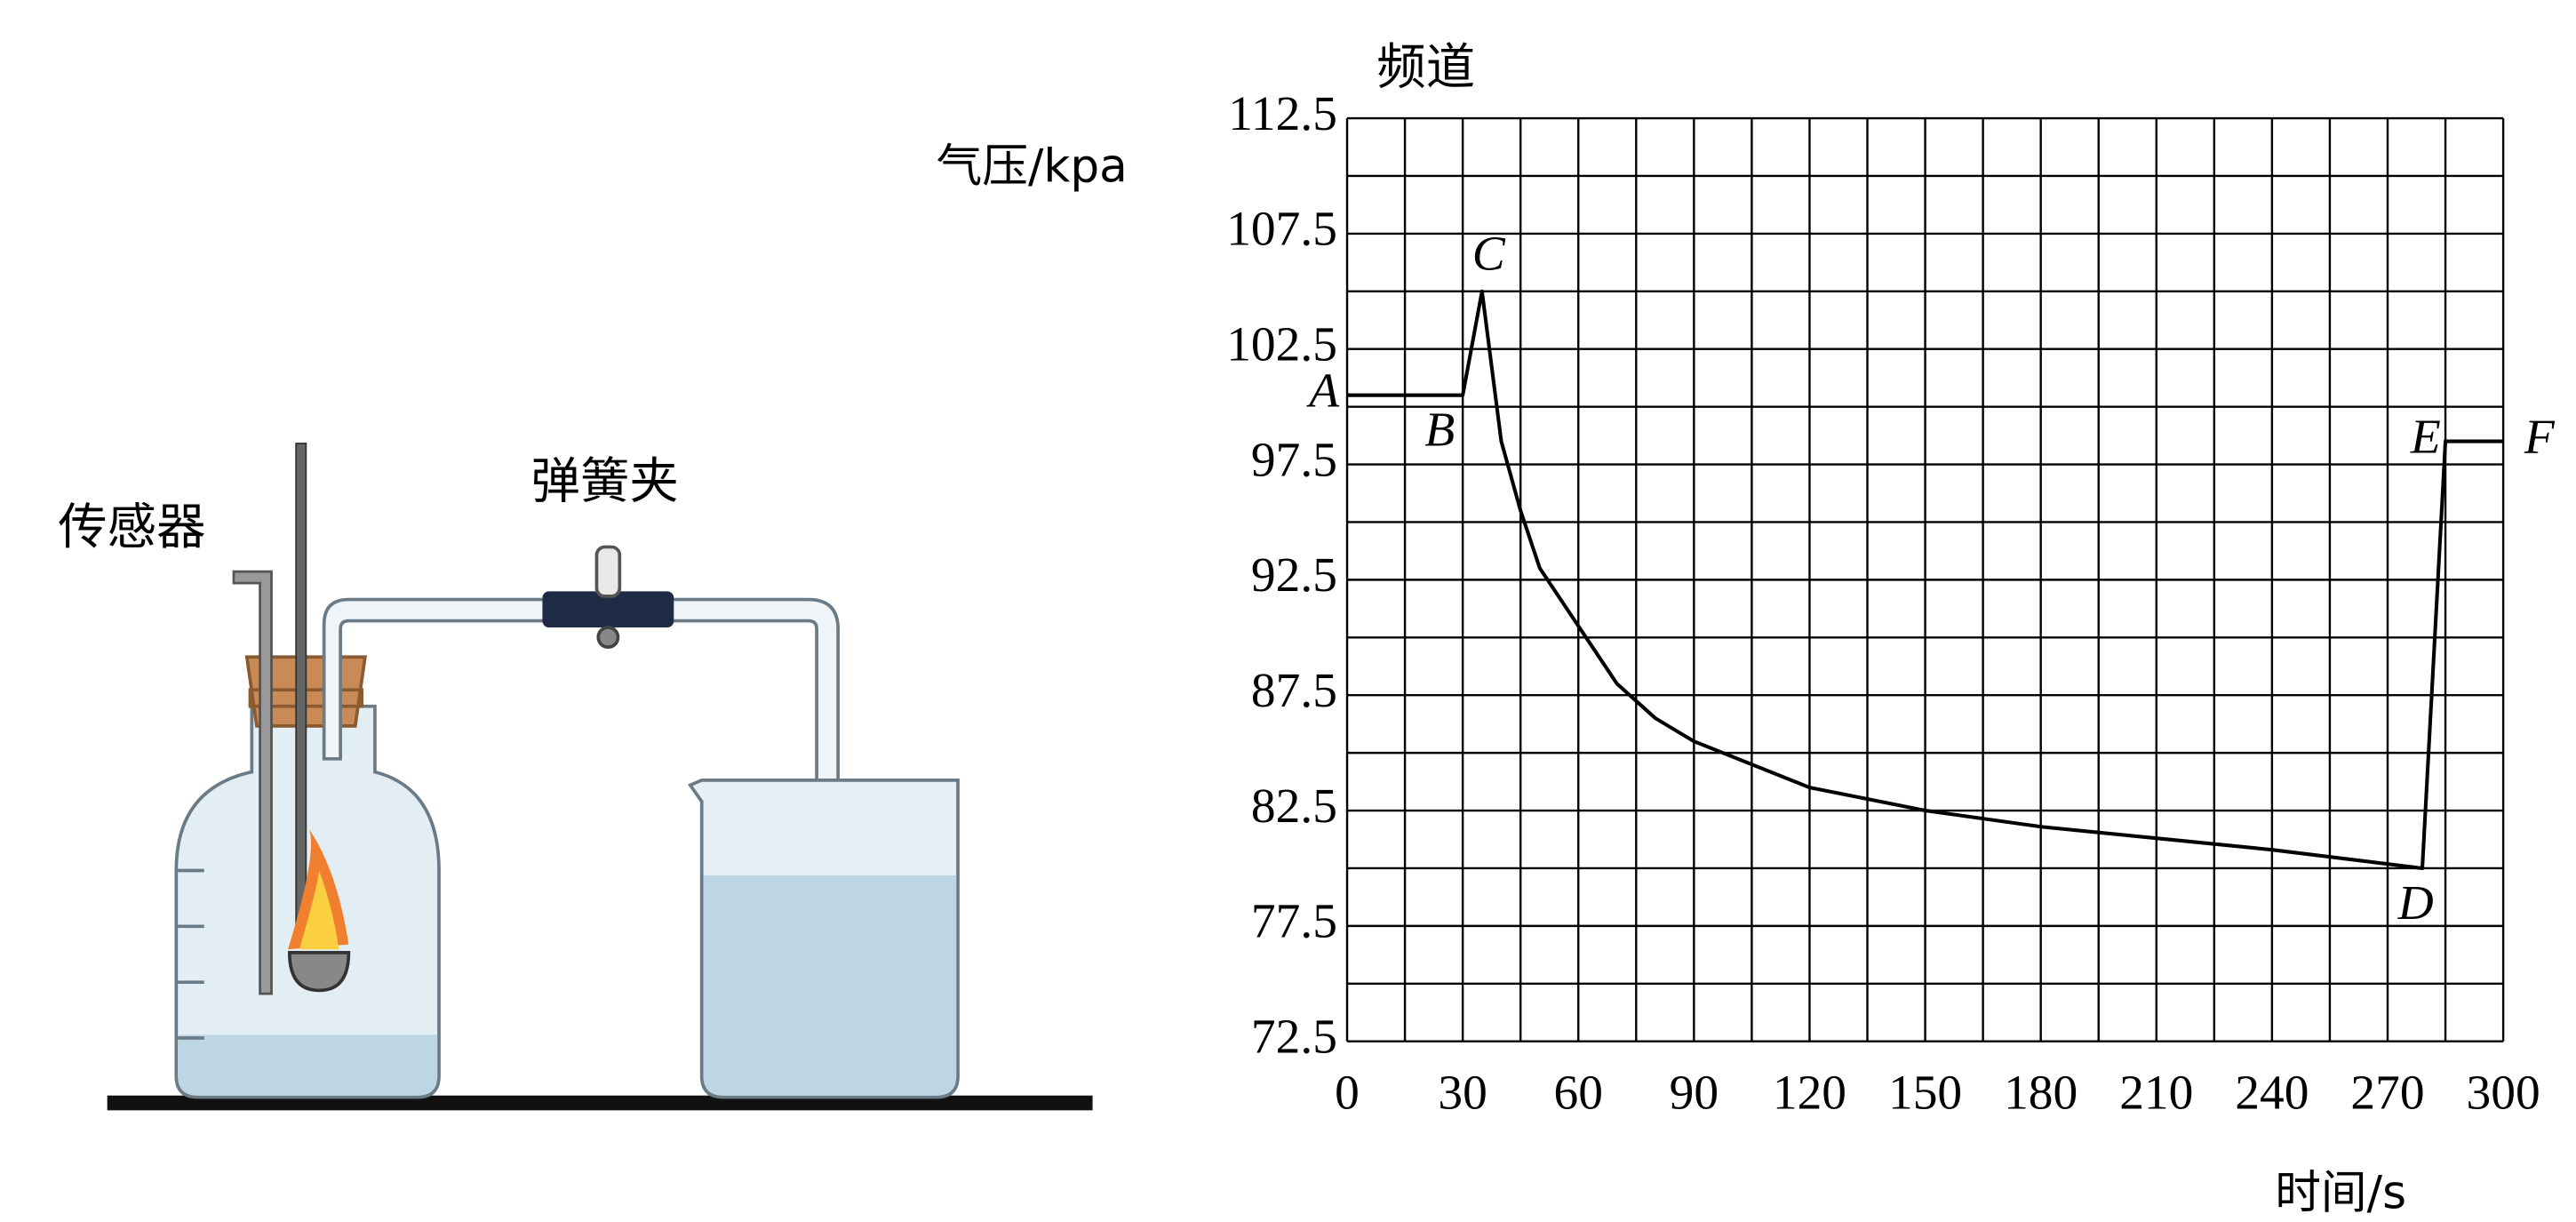  Describe the element at coordinates (1294, 921) in the screenshot. I see `y-tick-label: 77.5` at that location.